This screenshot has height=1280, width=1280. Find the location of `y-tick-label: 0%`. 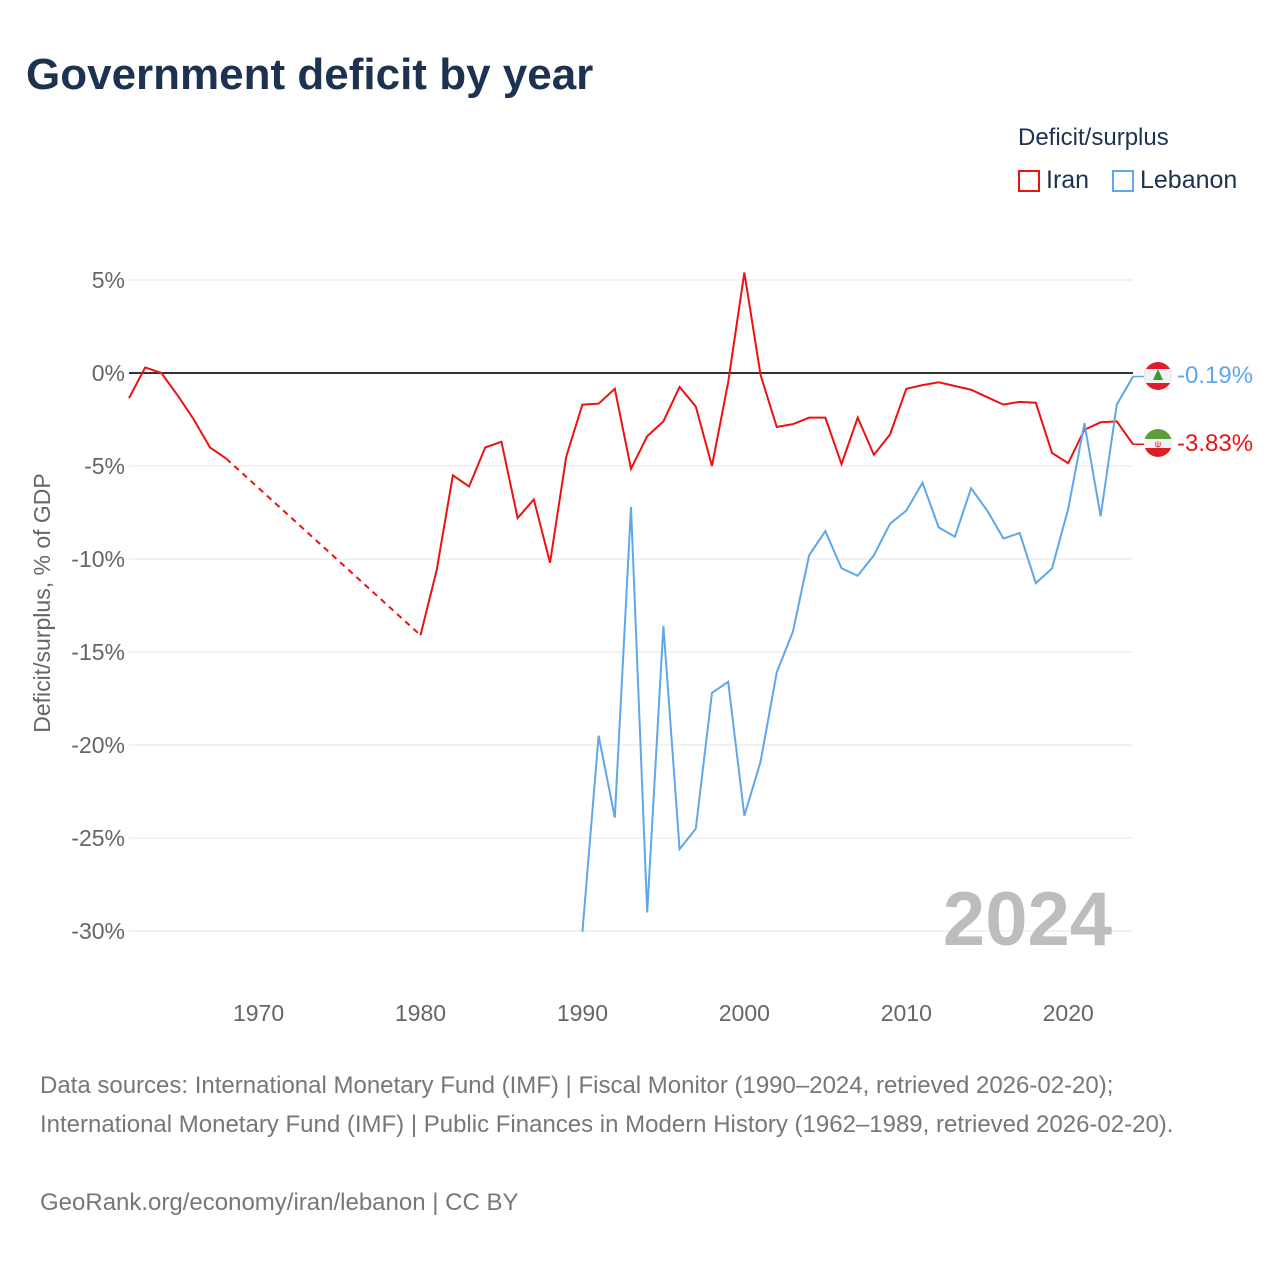

y-tick-label: 0% is located at coordinates (108, 373).